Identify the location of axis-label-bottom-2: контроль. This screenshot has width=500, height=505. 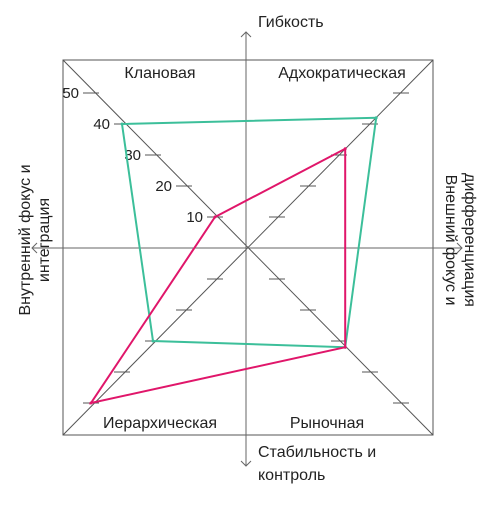
(291, 475).